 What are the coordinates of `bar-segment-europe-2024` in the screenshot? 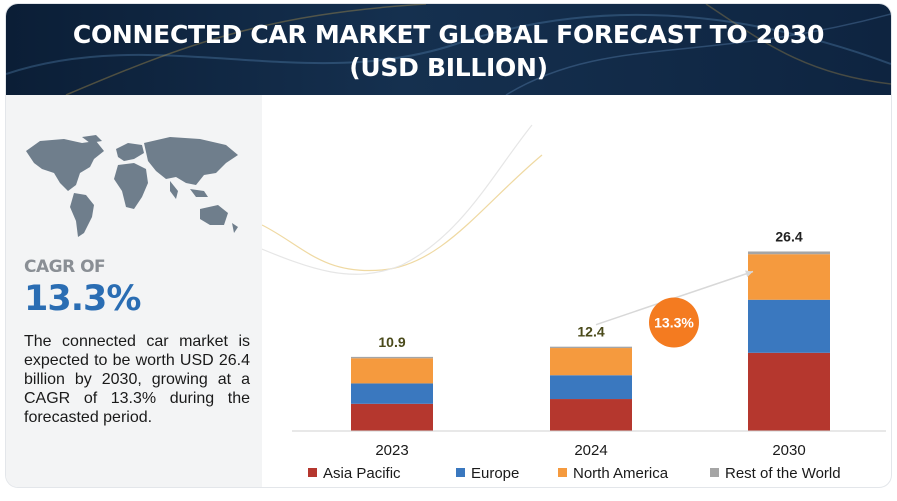 It's located at (591, 387).